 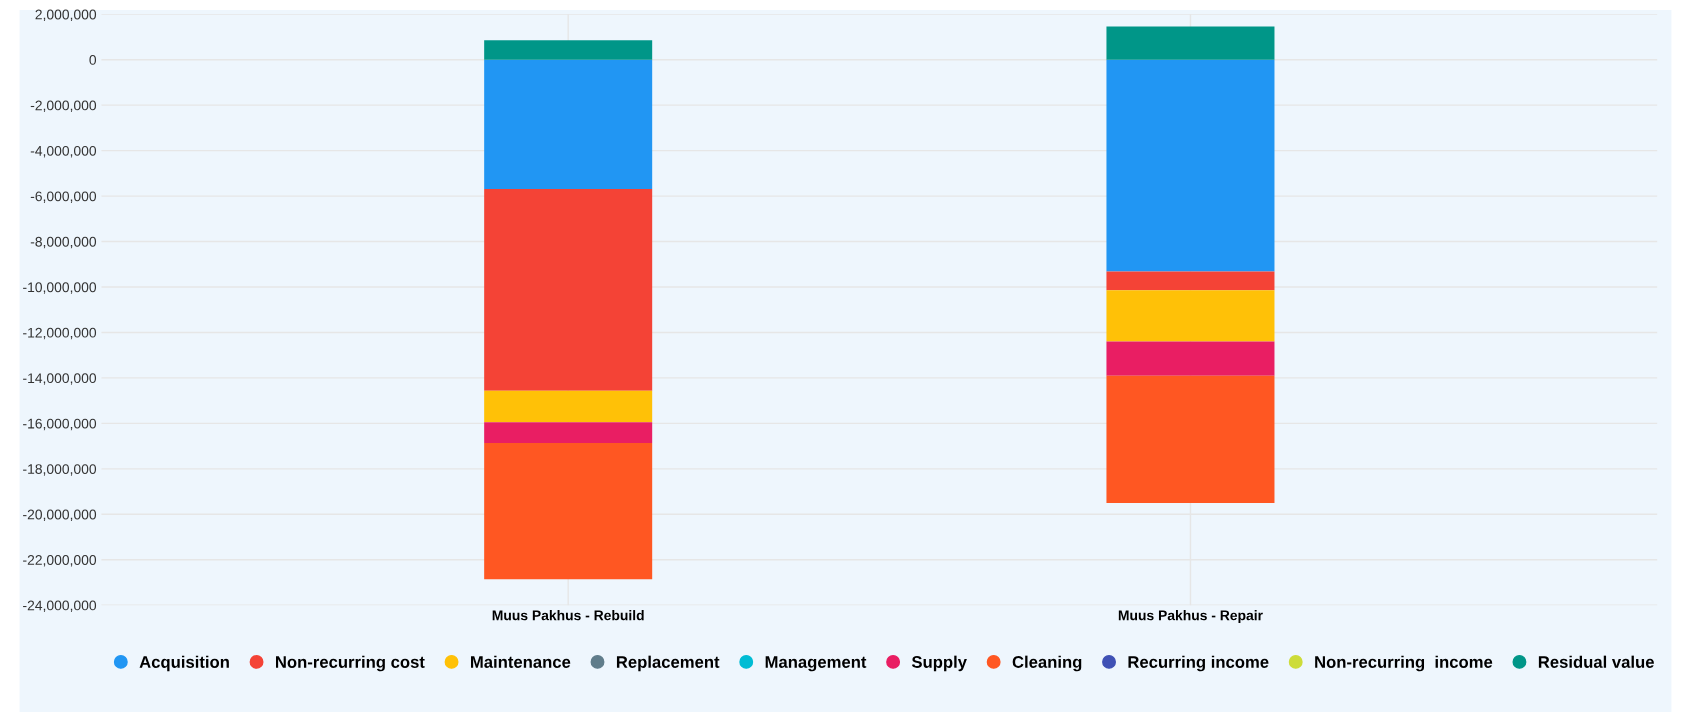 What do you see at coordinates (63, 151) in the screenshot?
I see `y-tick-label: -4,000,000` at bounding box center [63, 151].